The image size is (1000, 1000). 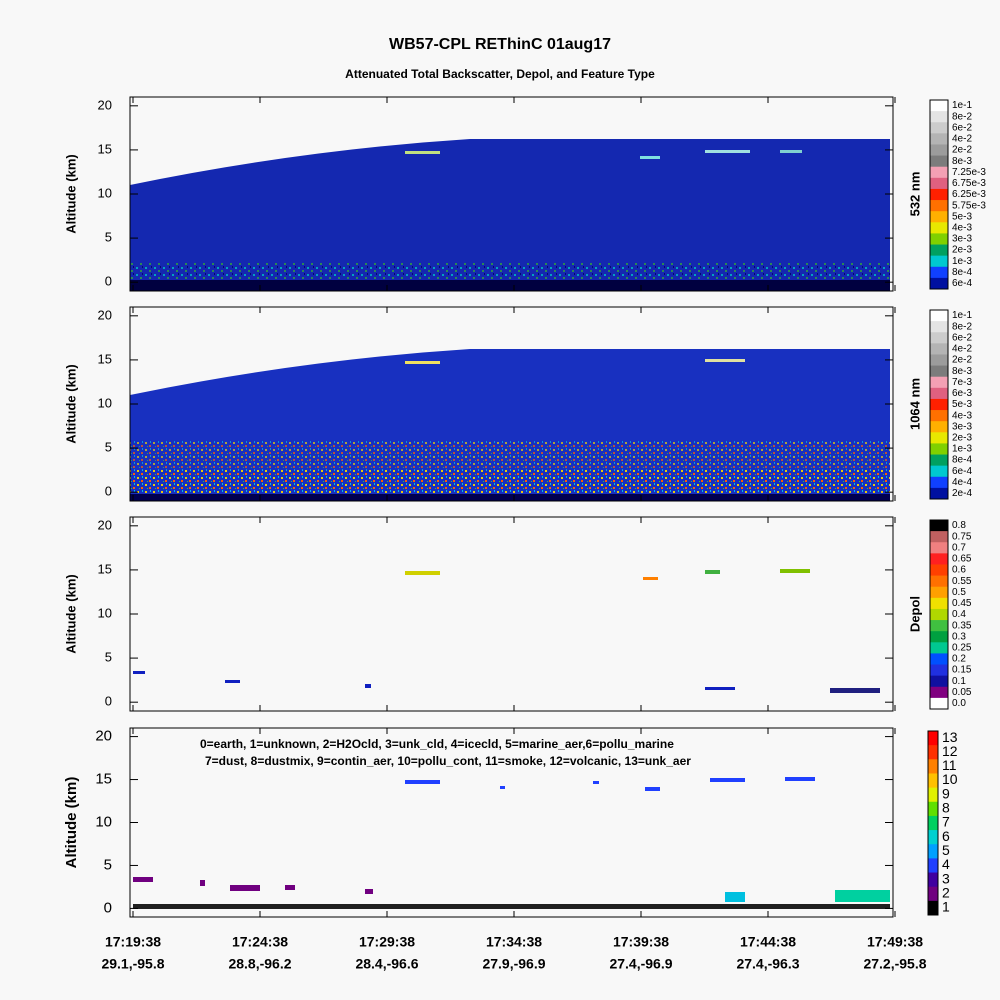 I want to click on colorbar-label: 8e-4, so click(x=962, y=460).